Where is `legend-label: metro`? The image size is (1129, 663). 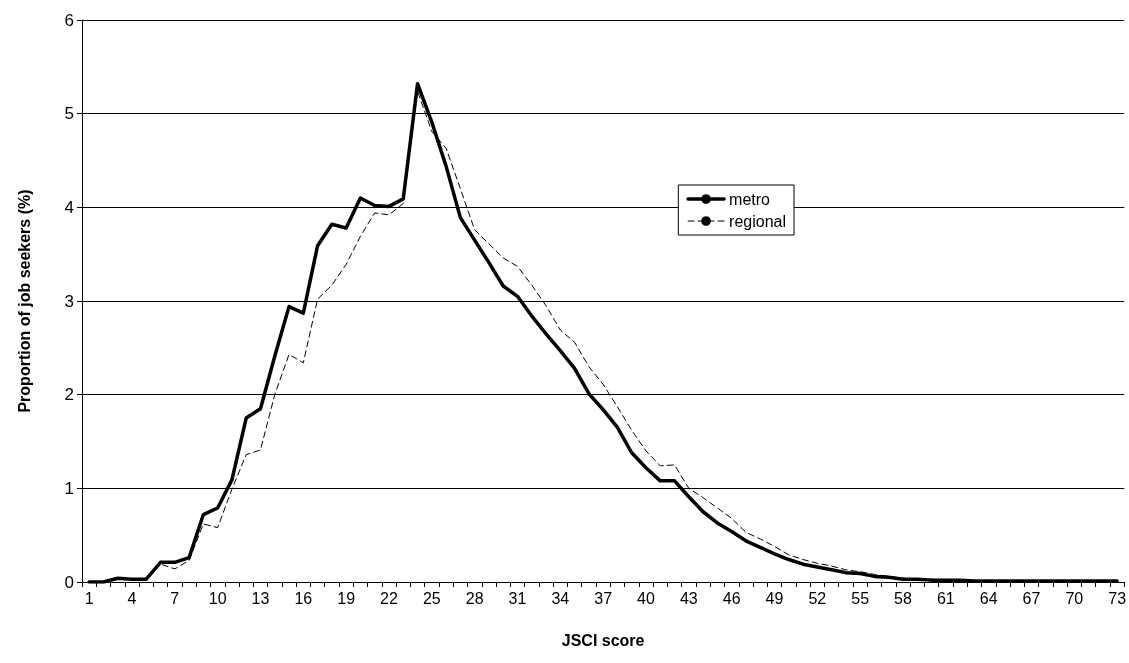
legend-label: metro is located at coordinates (750, 199).